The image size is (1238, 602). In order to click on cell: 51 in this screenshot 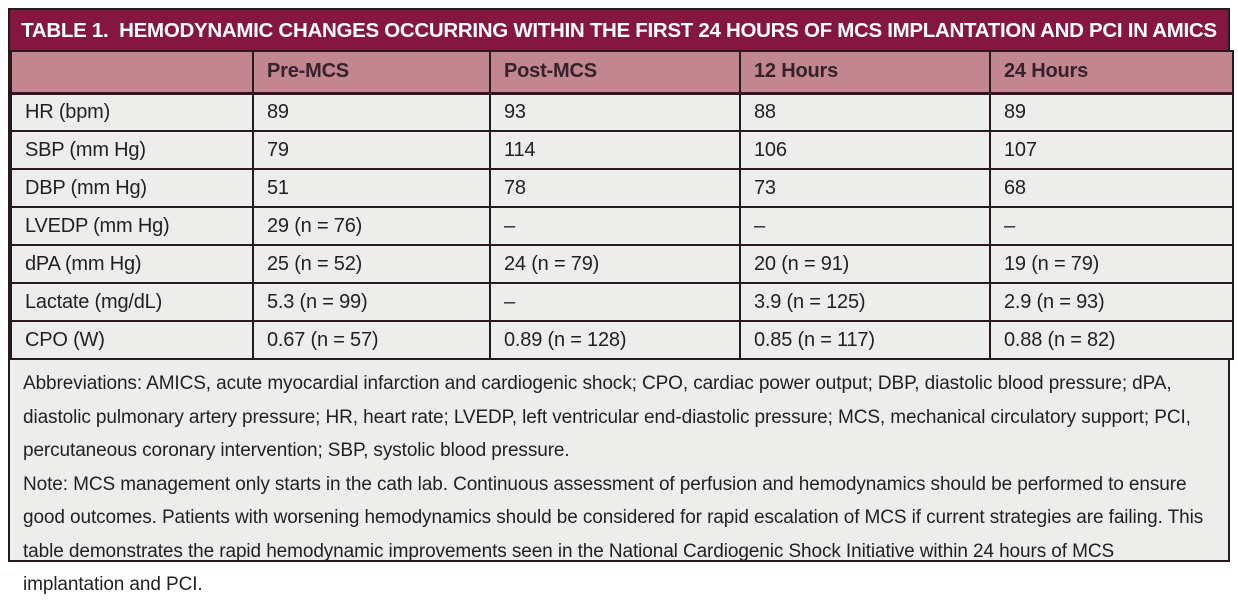, I will do `click(371, 188)`.